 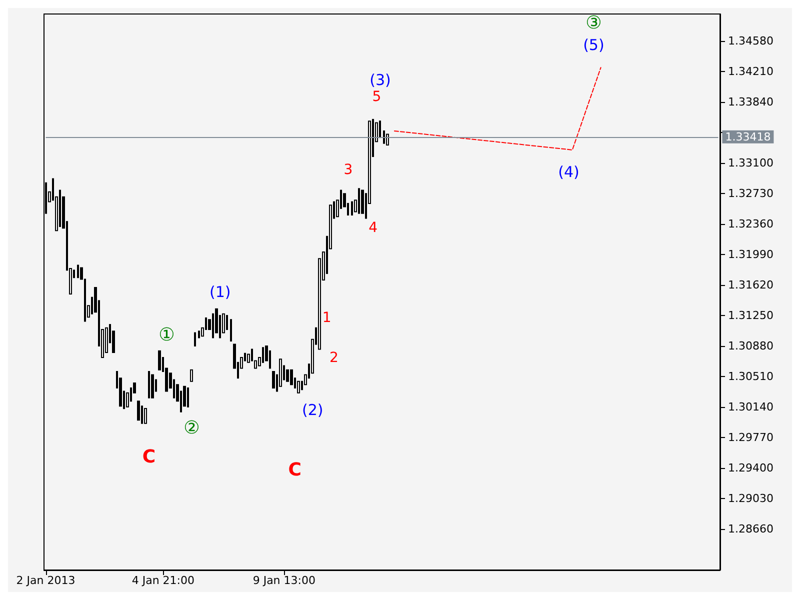 What do you see at coordinates (46, 580) in the screenshot?
I see `x-tick-label: 2 Jan 2013` at bounding box center [46, 580].